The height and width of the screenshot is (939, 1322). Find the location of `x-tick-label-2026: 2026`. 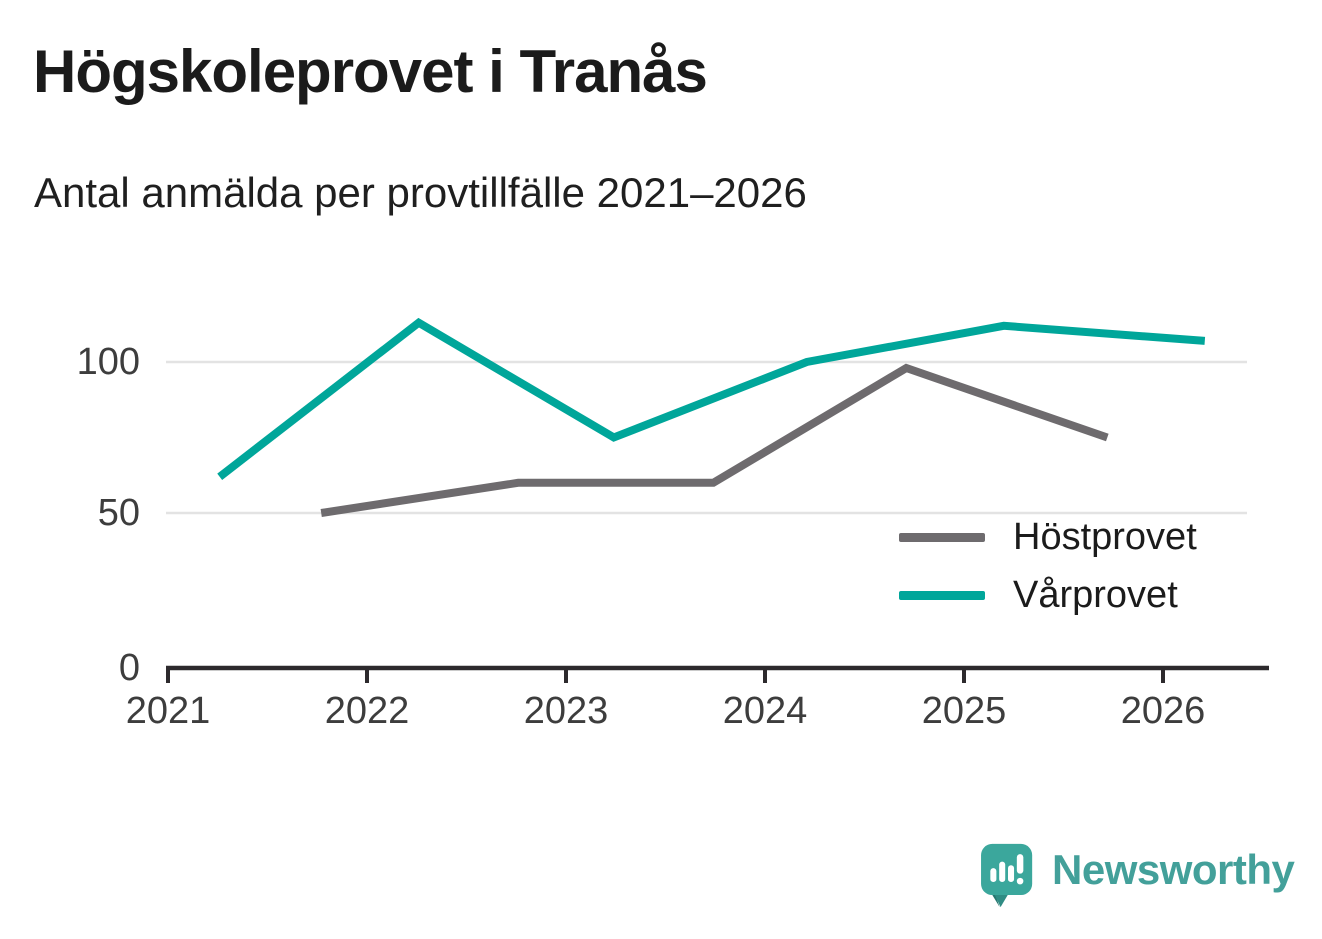

x-tick-label-2026: 2026 is located at coordinates (1163, 711).